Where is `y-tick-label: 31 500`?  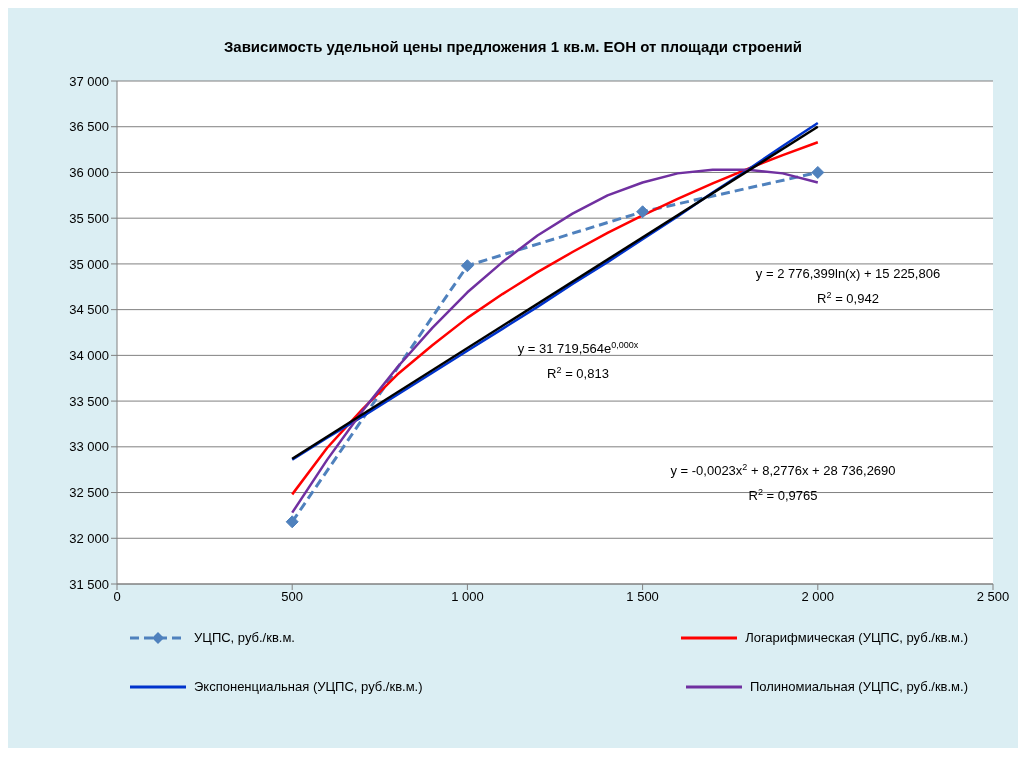 y-tick-label: 31 500 is located at coordinates (89, 584).